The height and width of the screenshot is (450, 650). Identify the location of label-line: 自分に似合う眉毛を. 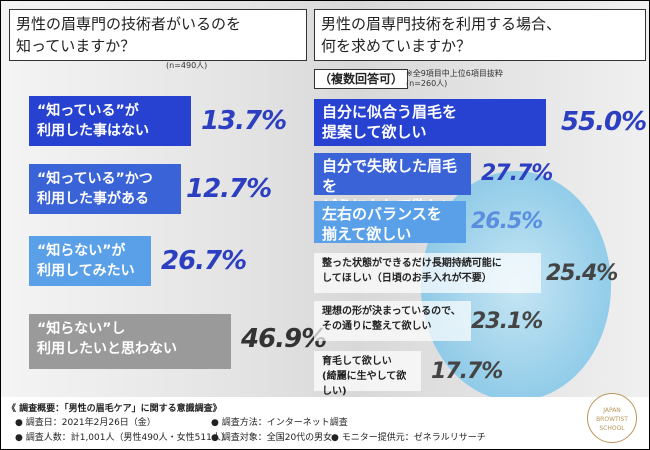
(390, 112).